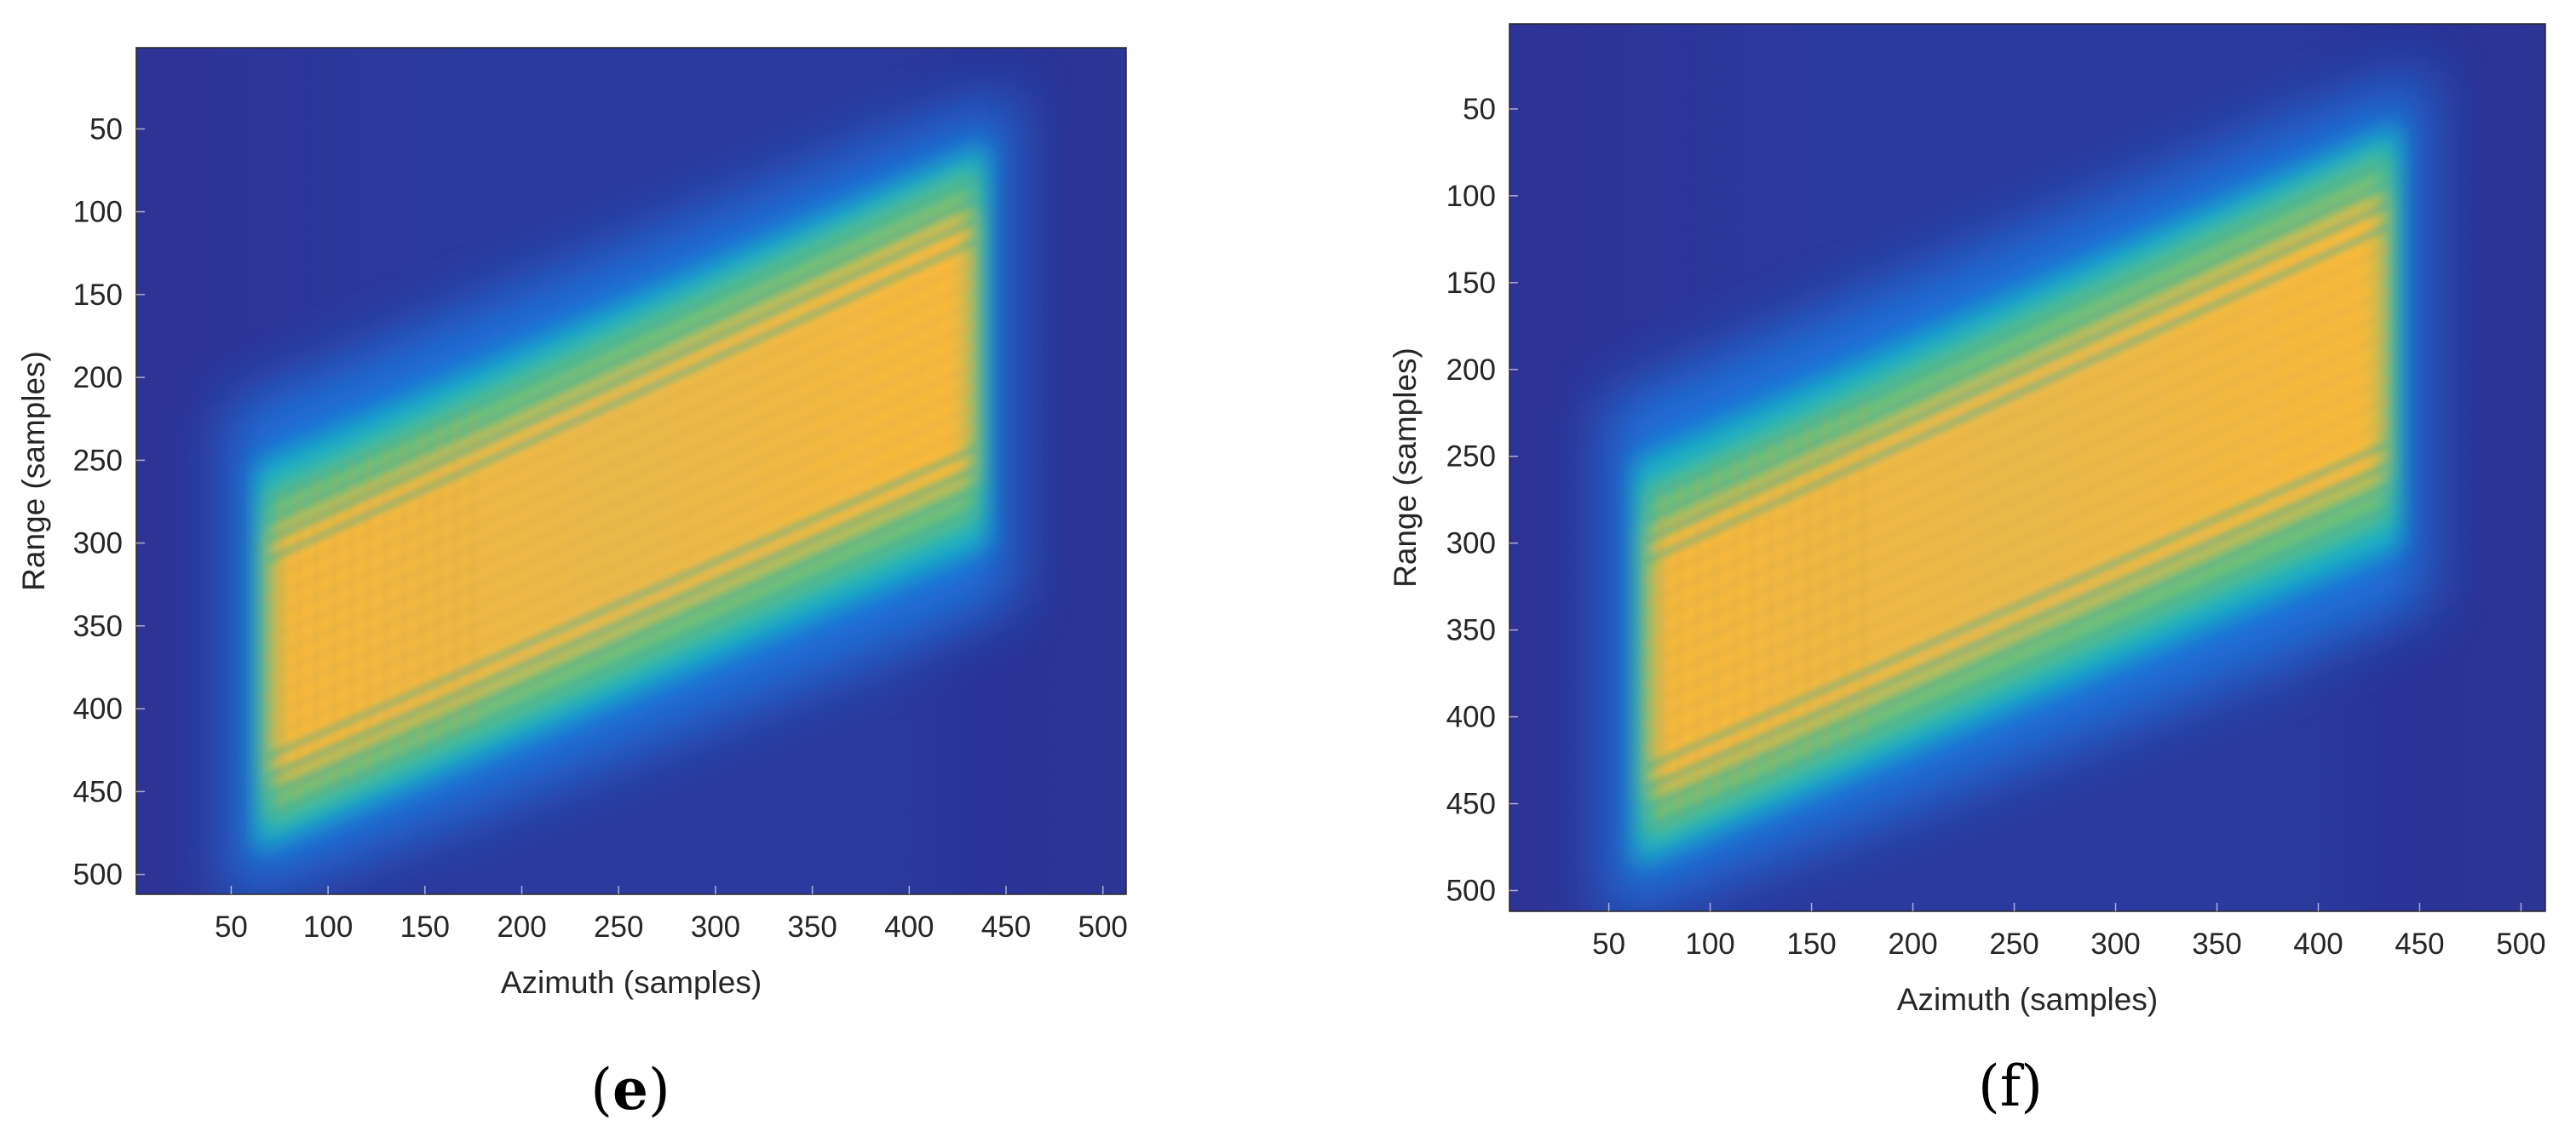 The height and width of the screenshot is (1143, 2576). Describe the element at coordinates (2010, 1086) in the screenshot. I see `panel-label: (f)` at that location.